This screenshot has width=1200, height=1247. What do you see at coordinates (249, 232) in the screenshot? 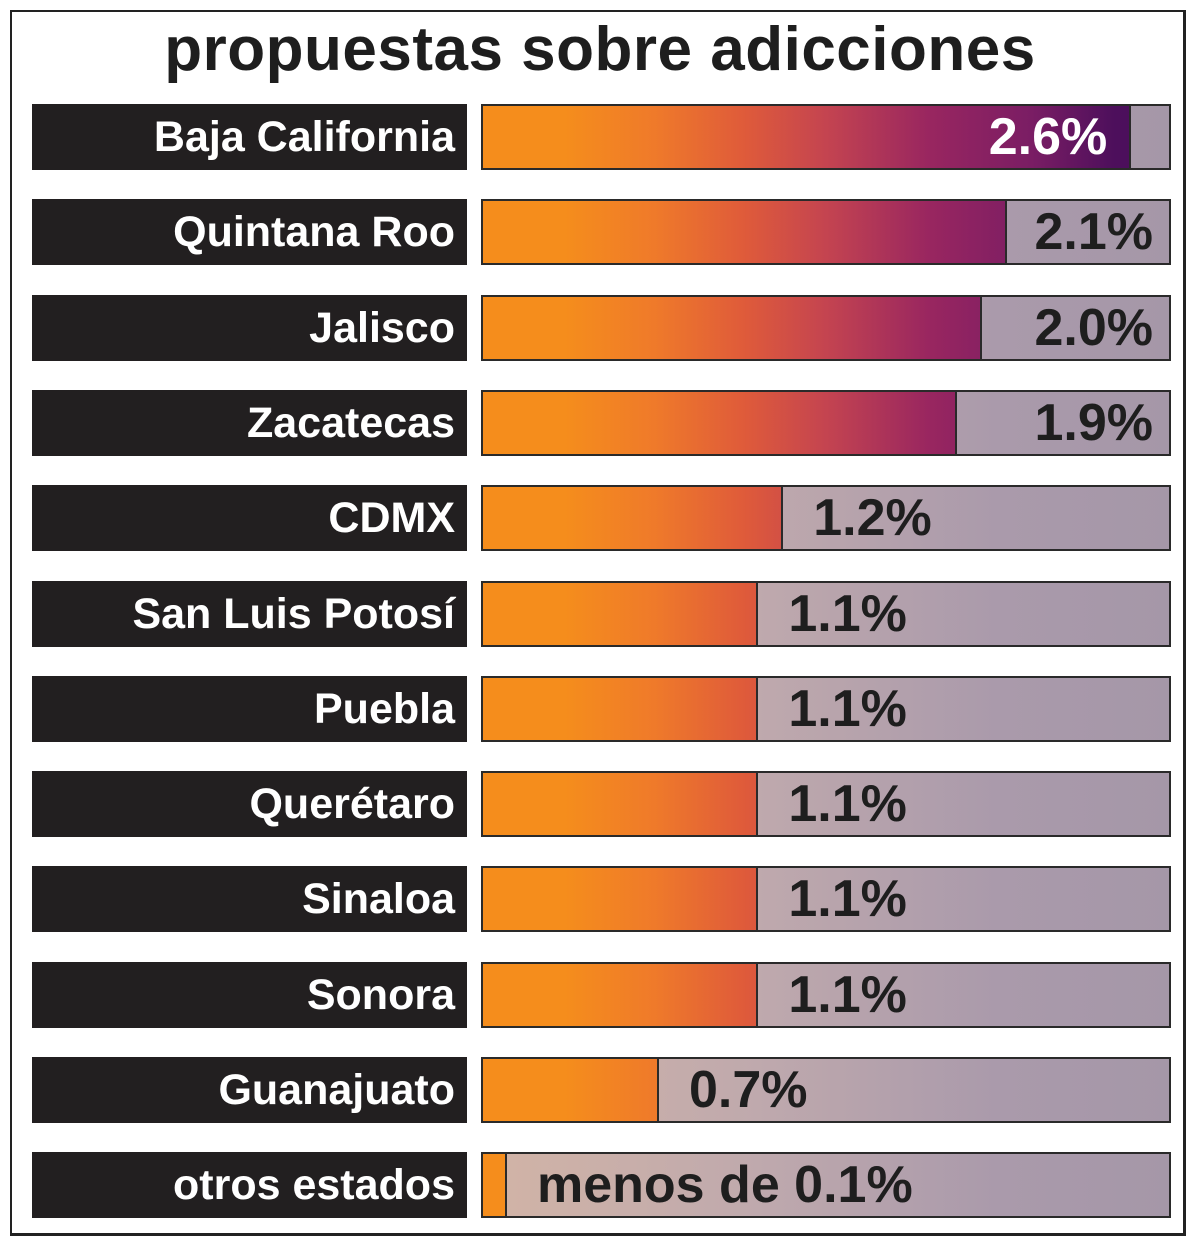
I see `category-label: Quintana Roo` at bounding box center [249, 232].